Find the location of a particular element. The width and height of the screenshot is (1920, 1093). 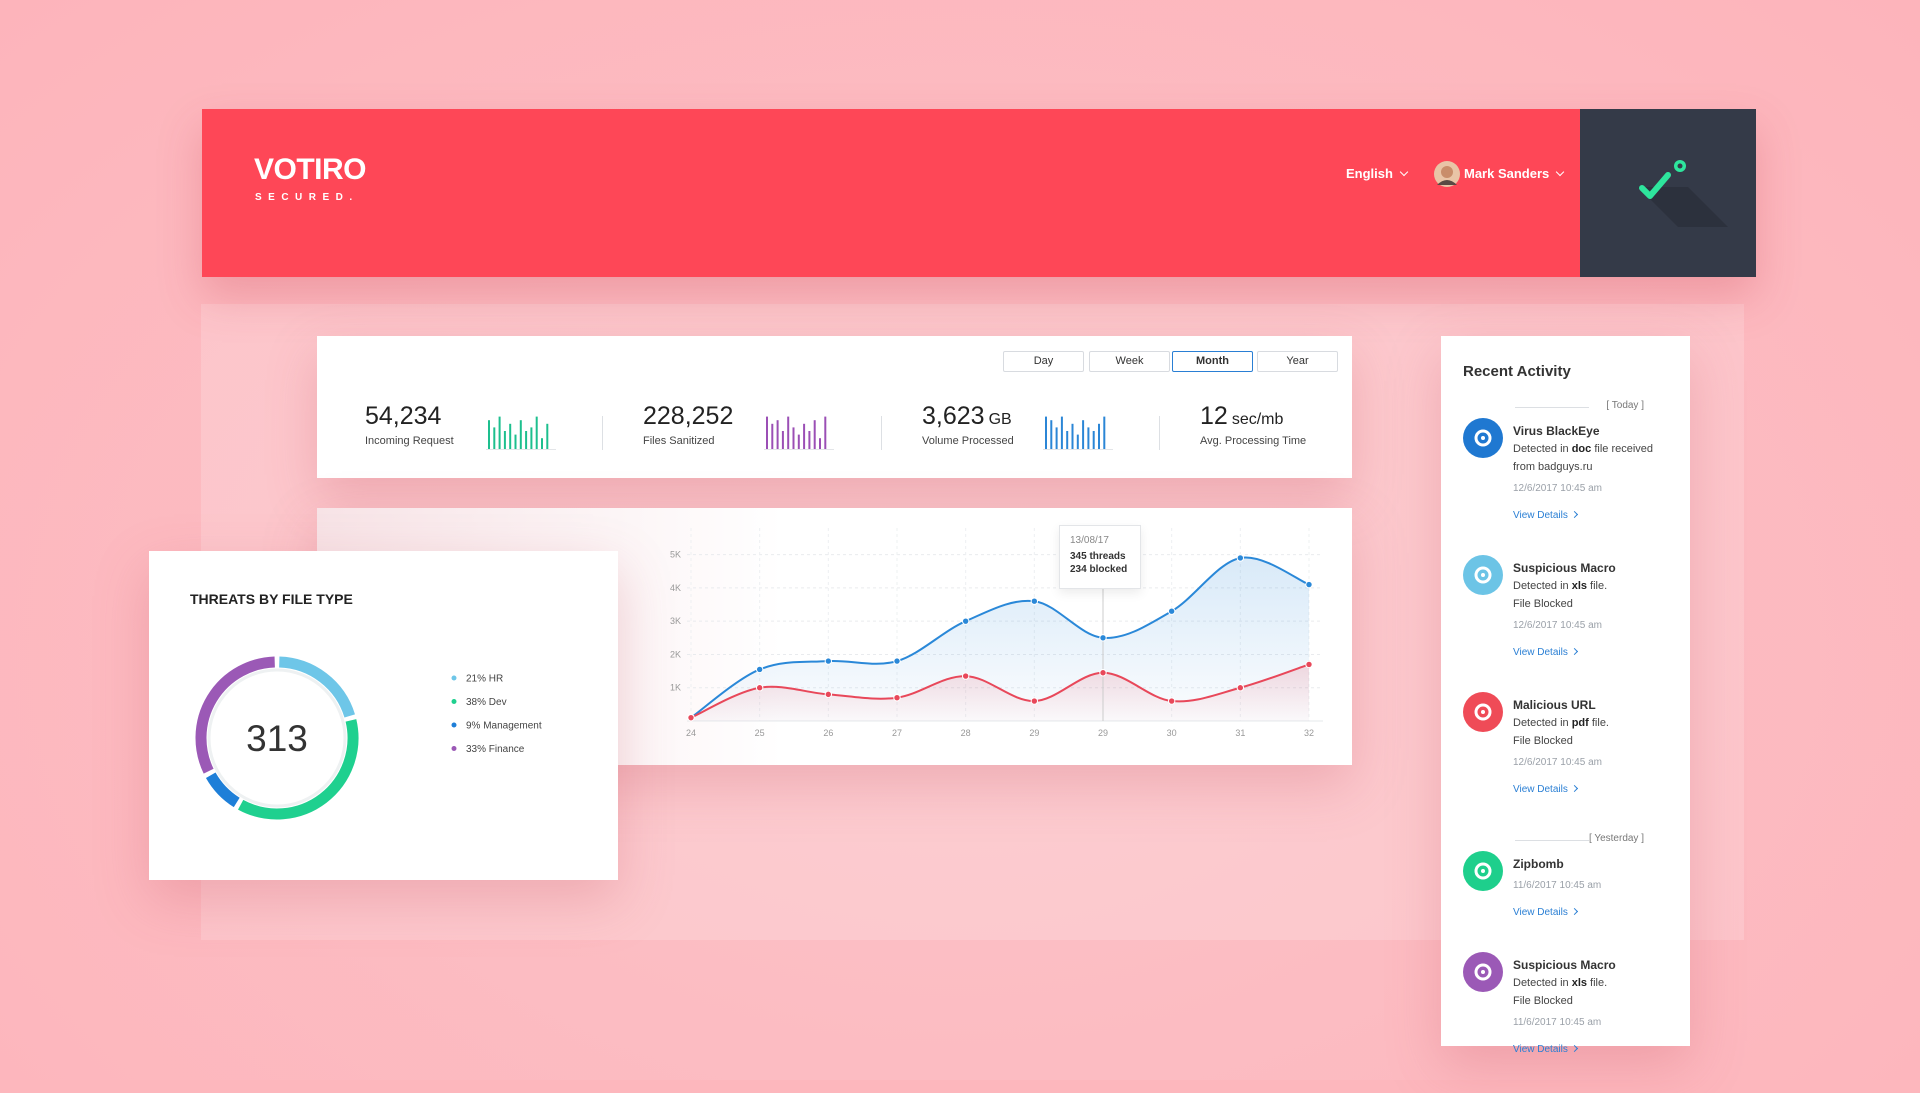

range-tabs: Day Week Month Year is located at coordinates (834, 356).